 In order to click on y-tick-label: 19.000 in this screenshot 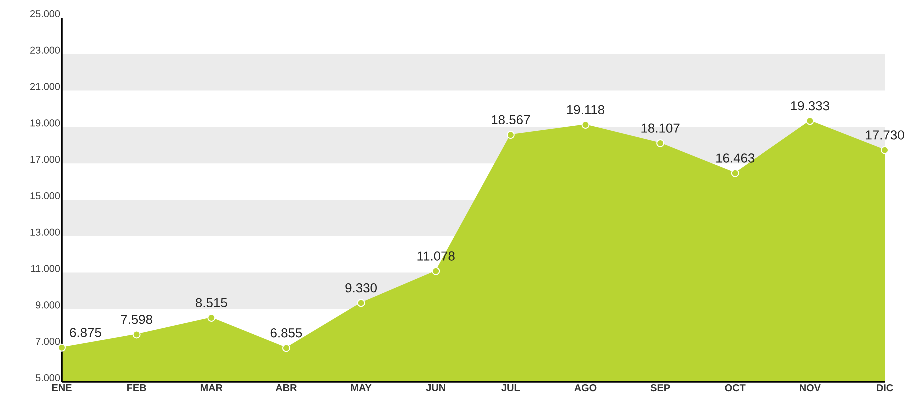, I will do `click(45, 123)`.